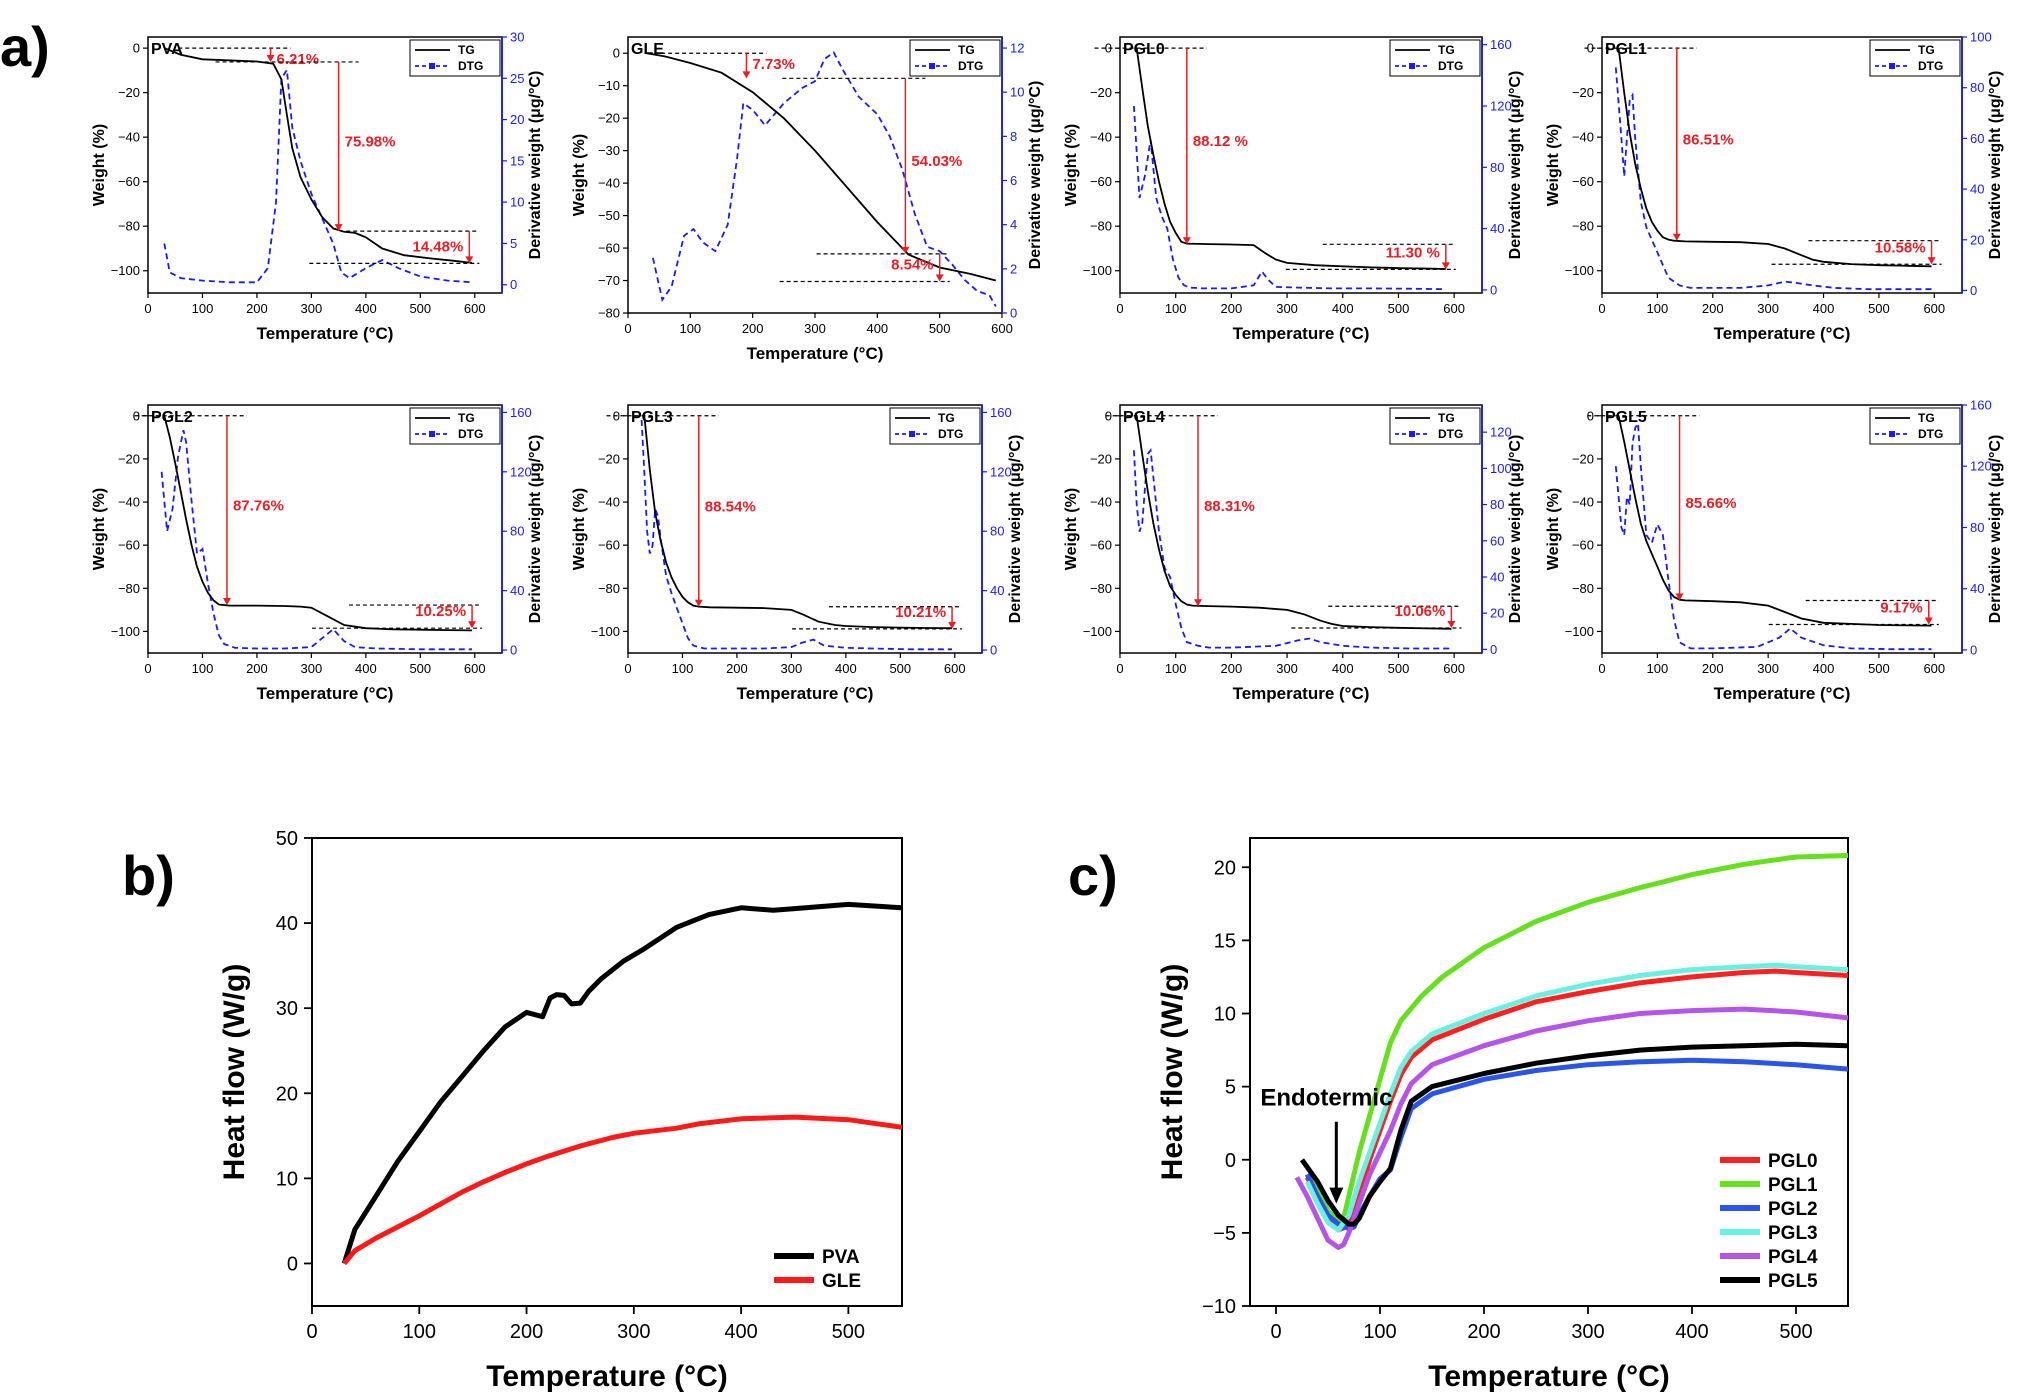 This screenshot has height=1398, width=2032. I want to click on legend-label-tg: TG, so click(466, 418).